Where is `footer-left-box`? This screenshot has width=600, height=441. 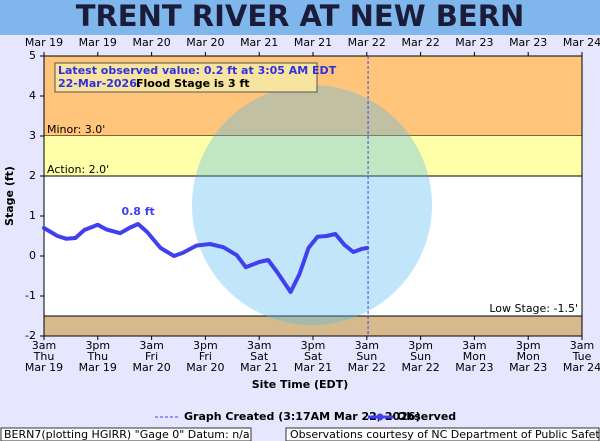
footer-left-box is located at coordinates (126, 434).